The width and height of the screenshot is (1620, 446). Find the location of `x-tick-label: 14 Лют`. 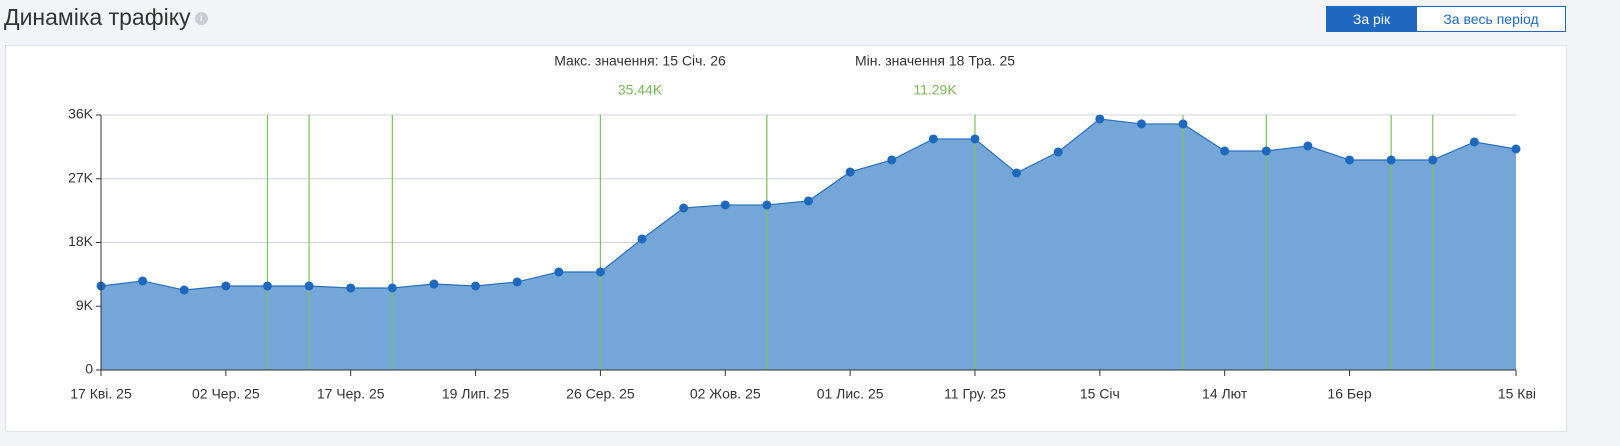

x-tick-label: 14 Лют is located at coordinates (1225, 394).